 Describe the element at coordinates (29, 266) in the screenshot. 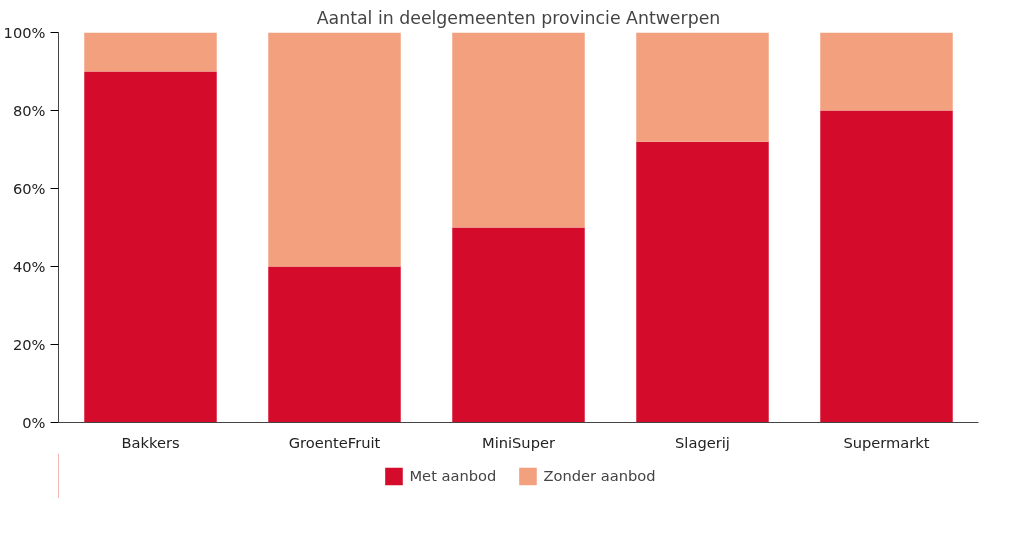

I see `y-tick-label: 40%` at that location.